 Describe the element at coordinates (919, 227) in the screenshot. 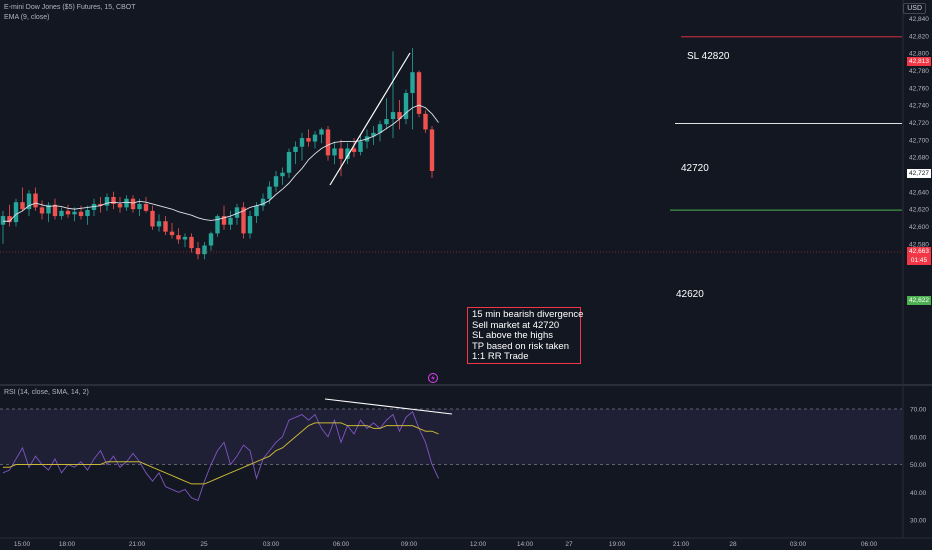

I see `price-tick-label: 42,600` at that location.